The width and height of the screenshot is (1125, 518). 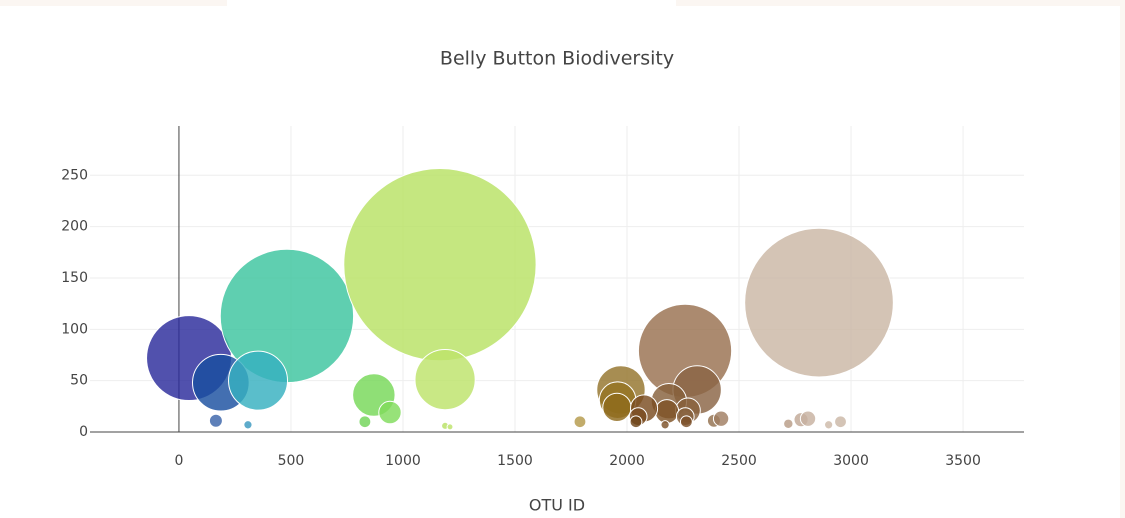 I want to click on x-tick-label: 1000, so click(x=403, y=461).